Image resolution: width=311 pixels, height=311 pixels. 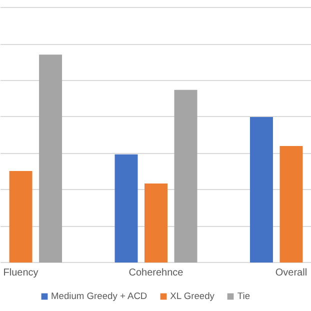 What do you see at coordinates (244, 296) in the screenshot?
I see `legend-label: Tie` at bounding box center [244, 296].